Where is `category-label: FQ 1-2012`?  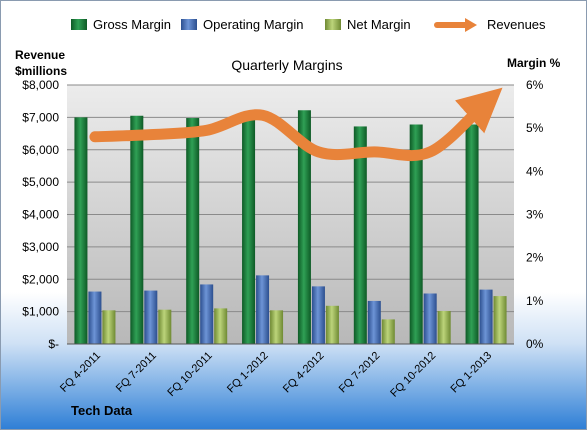
category-label: FQ 1-2012 is located at coordinates (248, 373).